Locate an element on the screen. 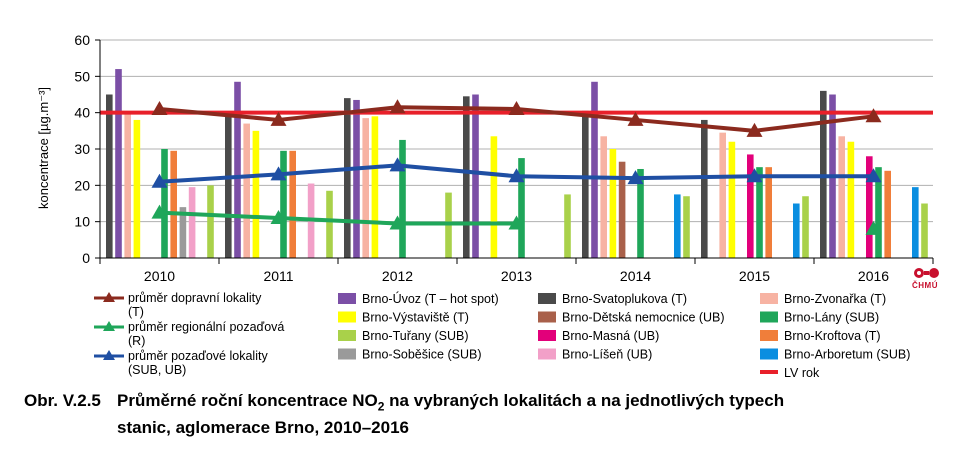 The width and height of the screenshot is (975, 459). y-tick-label: 50 is located at coordinates (82, 76).